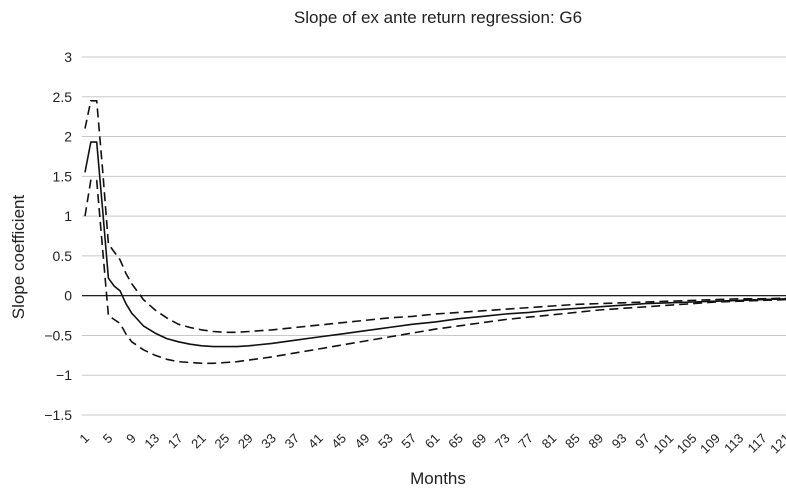 This screenshot has width=786, height=499. What do you see at coordinates (63, 256) in the screenshot?
I see `y-tick-label: 0.5` at bounding box center [63, 256].